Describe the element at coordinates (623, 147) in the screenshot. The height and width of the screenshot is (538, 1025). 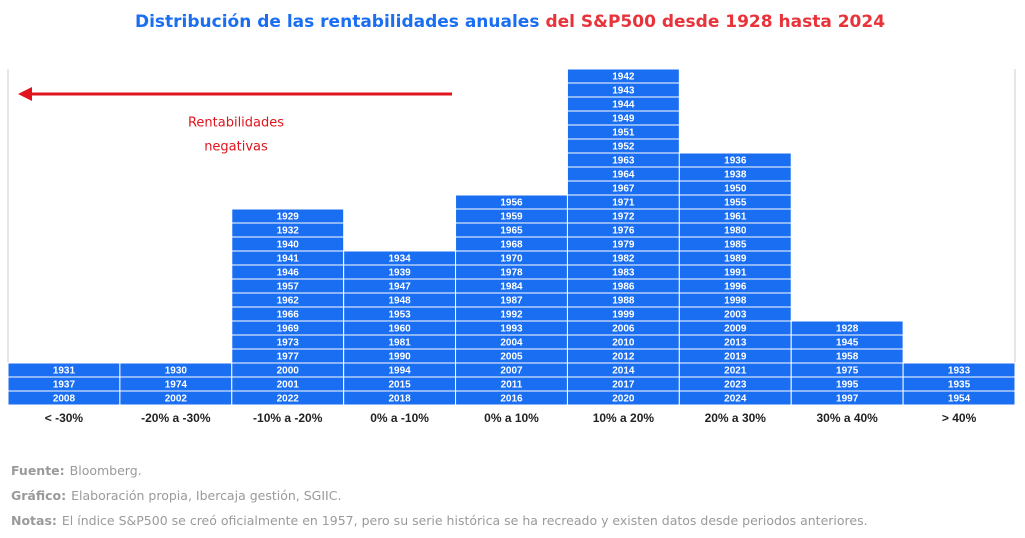
I see `year-label: 1952` at that location.